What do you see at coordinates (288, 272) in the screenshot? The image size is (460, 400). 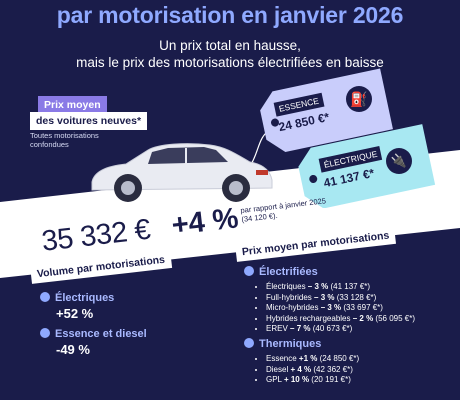 I see `electrified-text: Électrifiées` at bounding box center [288, 272].